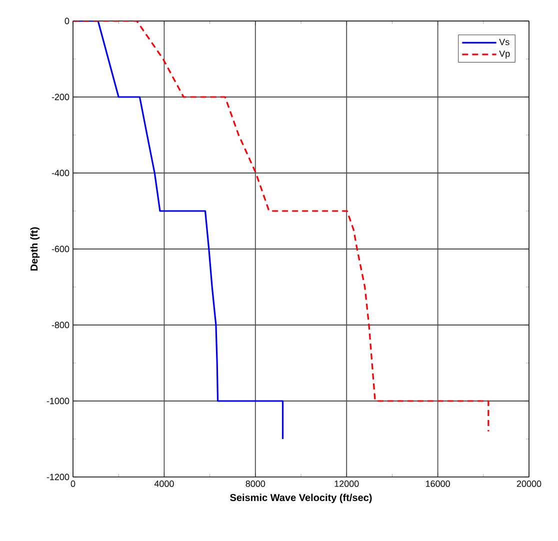 This screenshot has width=558, height=541. What do you see at coordinates (529, 483) in the screenshot?
I see `x-tick-label: 20000` at bounding box center [529, 483].